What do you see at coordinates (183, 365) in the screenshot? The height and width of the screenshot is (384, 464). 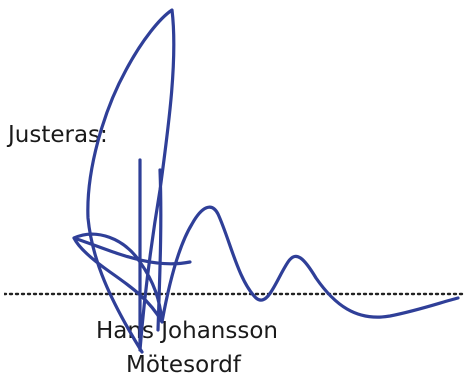 I see `signer-role: Mötesordf` at bounding box center [183, 365].